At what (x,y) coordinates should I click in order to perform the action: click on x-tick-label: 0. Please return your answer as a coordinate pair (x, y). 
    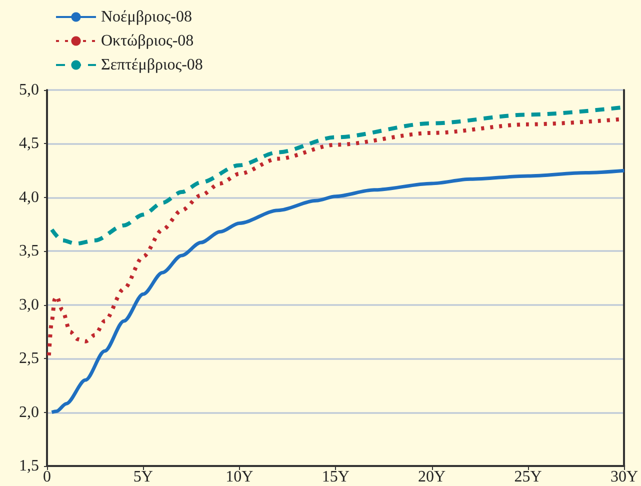
    Looking at the image, I should click on (47, 477).